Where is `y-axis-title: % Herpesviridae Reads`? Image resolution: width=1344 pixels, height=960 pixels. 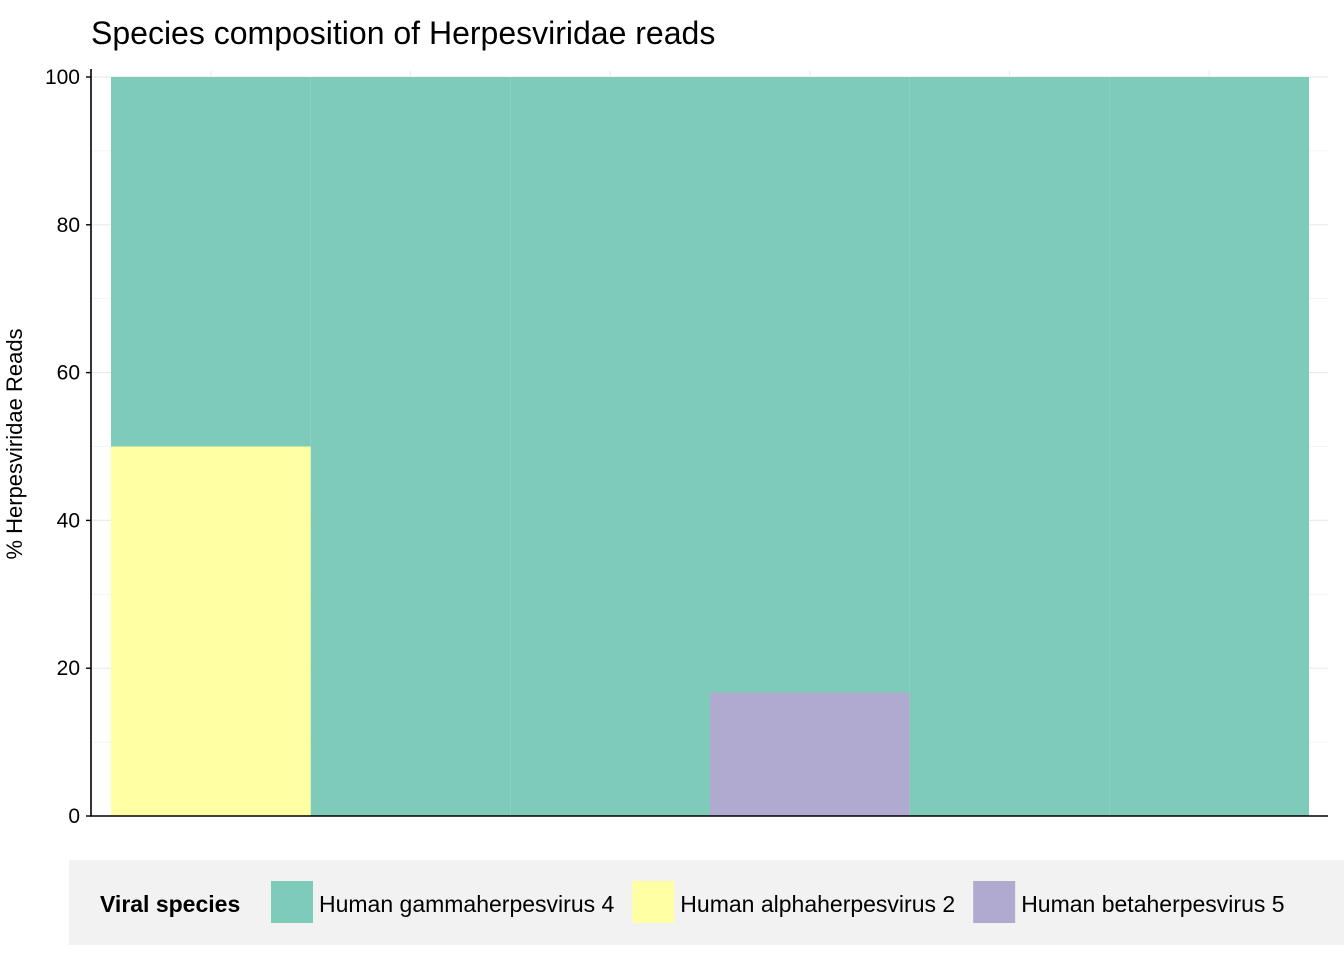 y-axis-title: % Herpesviridae Reads is located at coordinates (14, 443).